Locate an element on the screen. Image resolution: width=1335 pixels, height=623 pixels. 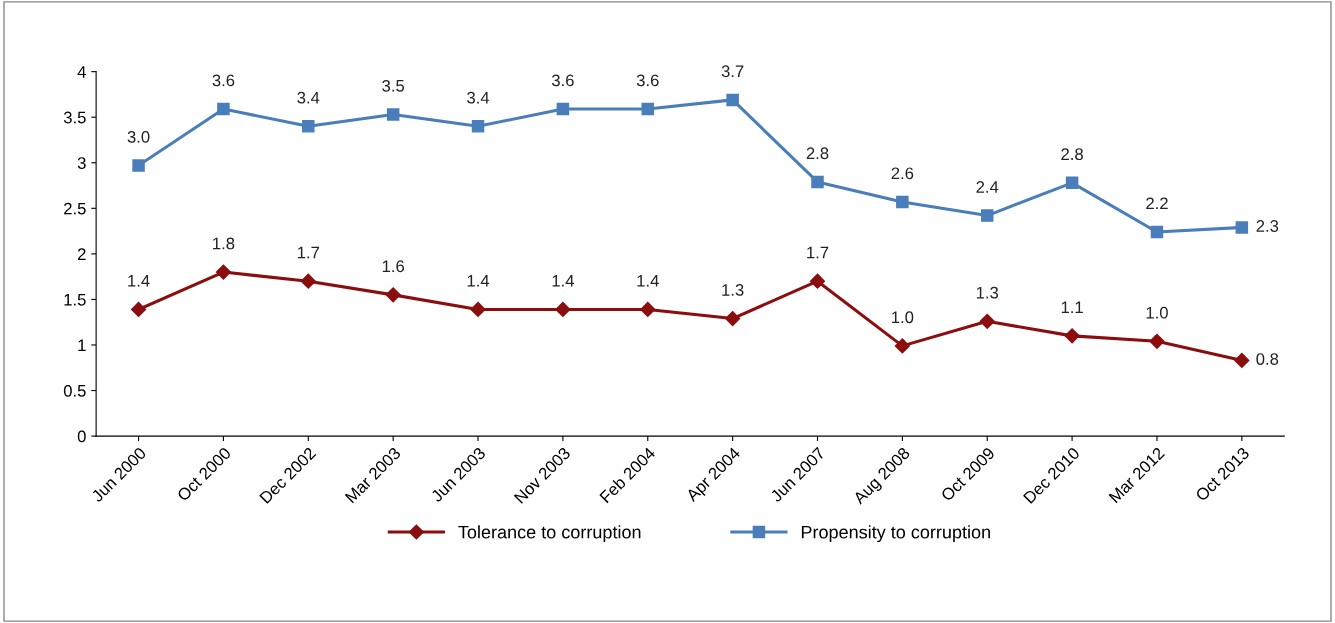
data-label: 2.4 is located at coordinates (987, 187).